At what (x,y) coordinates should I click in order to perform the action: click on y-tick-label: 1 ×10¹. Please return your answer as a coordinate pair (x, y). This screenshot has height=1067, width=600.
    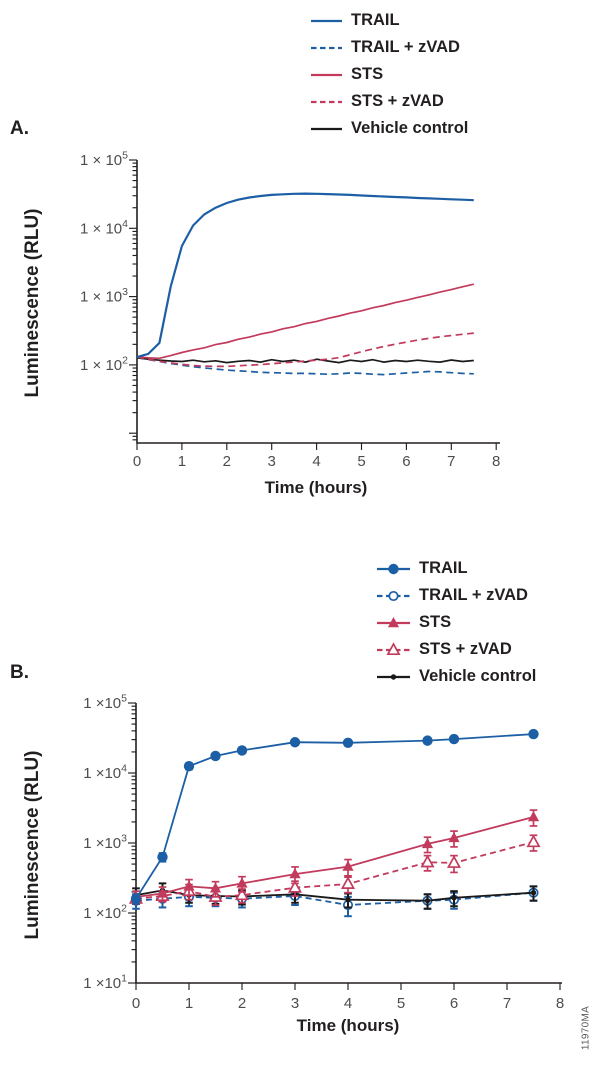
    Looking at the image, I should click on (105, 983).